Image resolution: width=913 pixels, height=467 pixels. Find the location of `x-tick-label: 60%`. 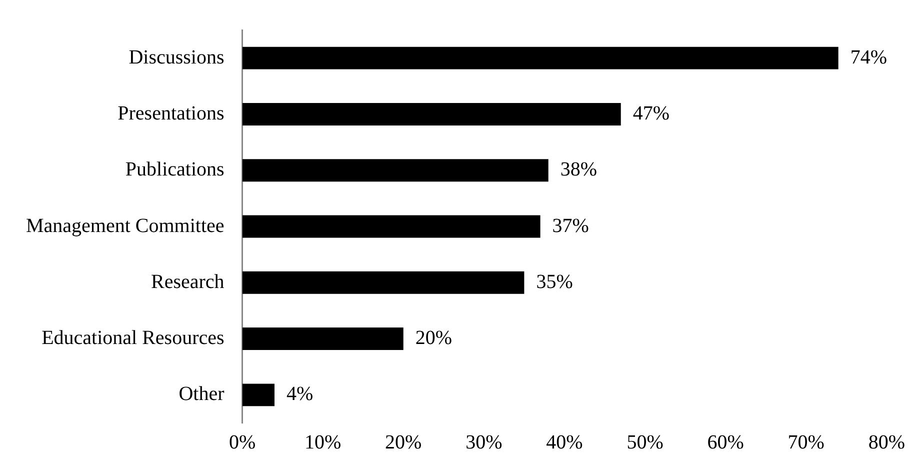

x-tick-label: 60% is located at coordinates (725, 442).